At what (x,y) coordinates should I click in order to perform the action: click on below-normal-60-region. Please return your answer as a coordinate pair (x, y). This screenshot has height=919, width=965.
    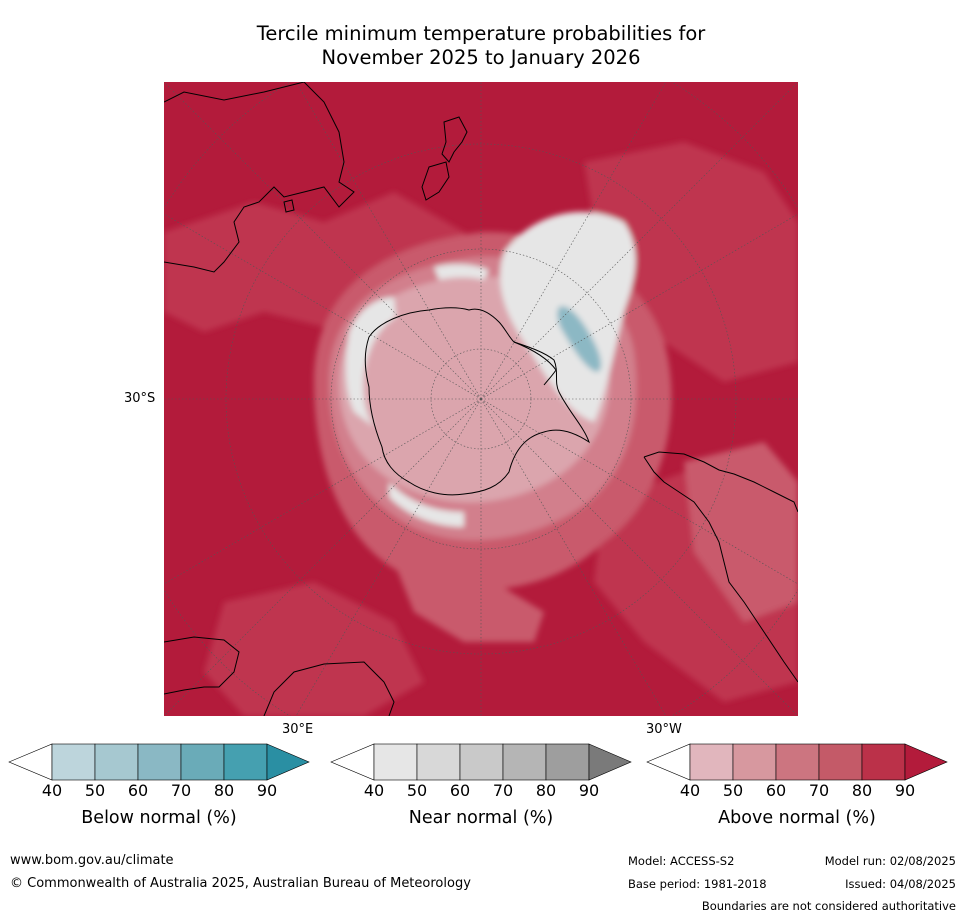
    Looking at the image, I should click on (579, 339).